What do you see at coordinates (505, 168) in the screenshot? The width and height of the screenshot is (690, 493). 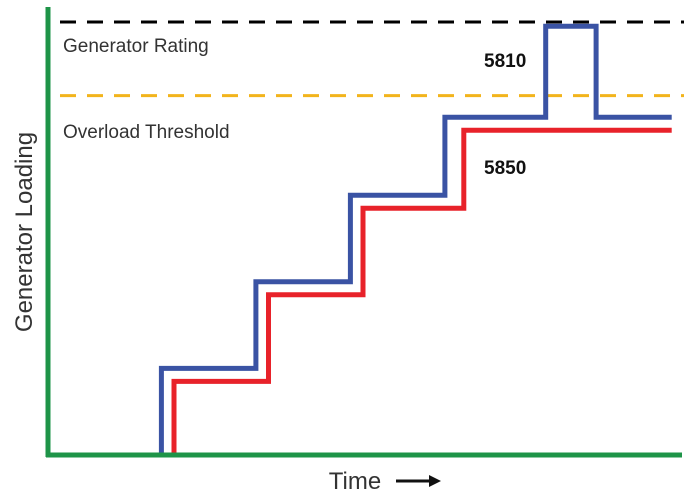 I see `series-label-5850: 5850` at bounding box center [505, 168].